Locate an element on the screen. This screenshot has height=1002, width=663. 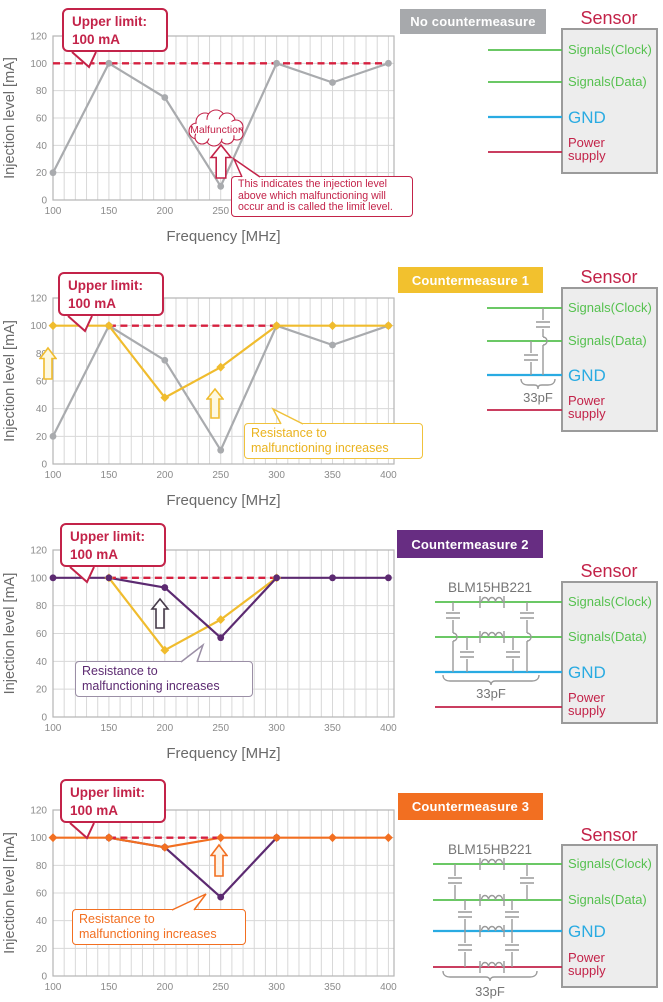
resistance-note-line1: Resistance to is located at coordinates (120, 671).